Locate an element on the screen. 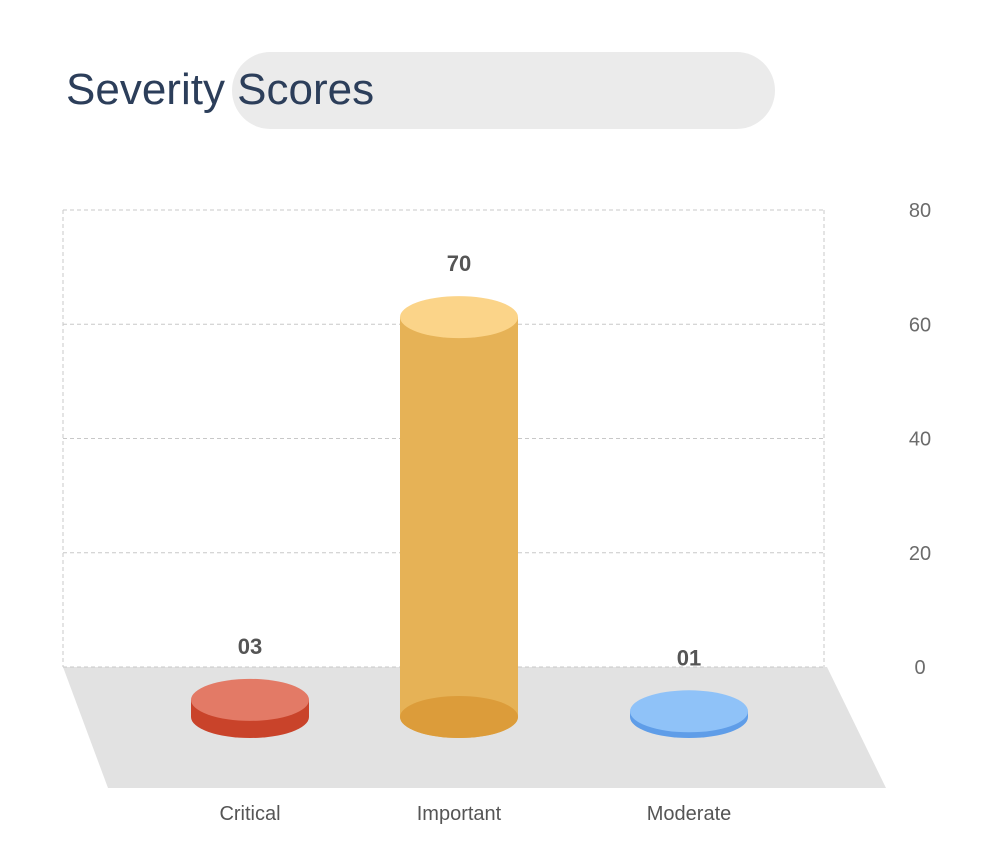 The image size is (1001, 865). y-tick-label: 40 is located at coordinates (920, 440).